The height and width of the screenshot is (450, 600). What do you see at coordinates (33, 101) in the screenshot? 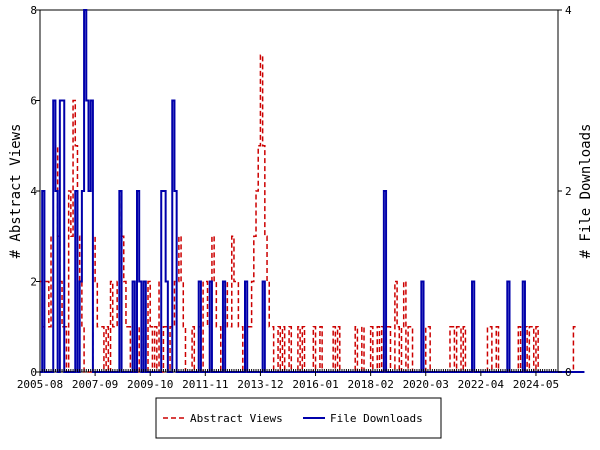
I see `y-left-tick-label: 6` at bounding box center [33, 101].